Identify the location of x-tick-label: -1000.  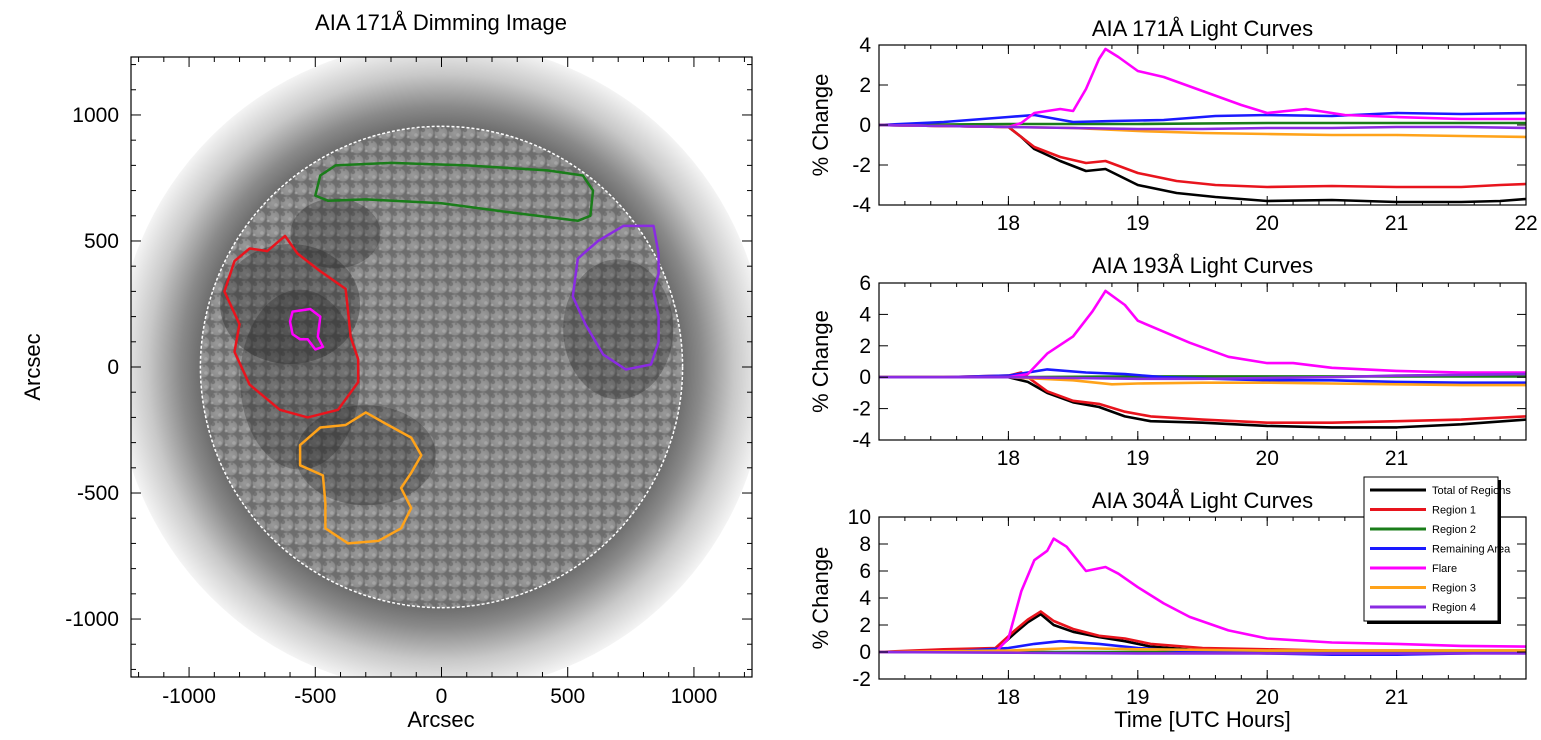
(189, 696).